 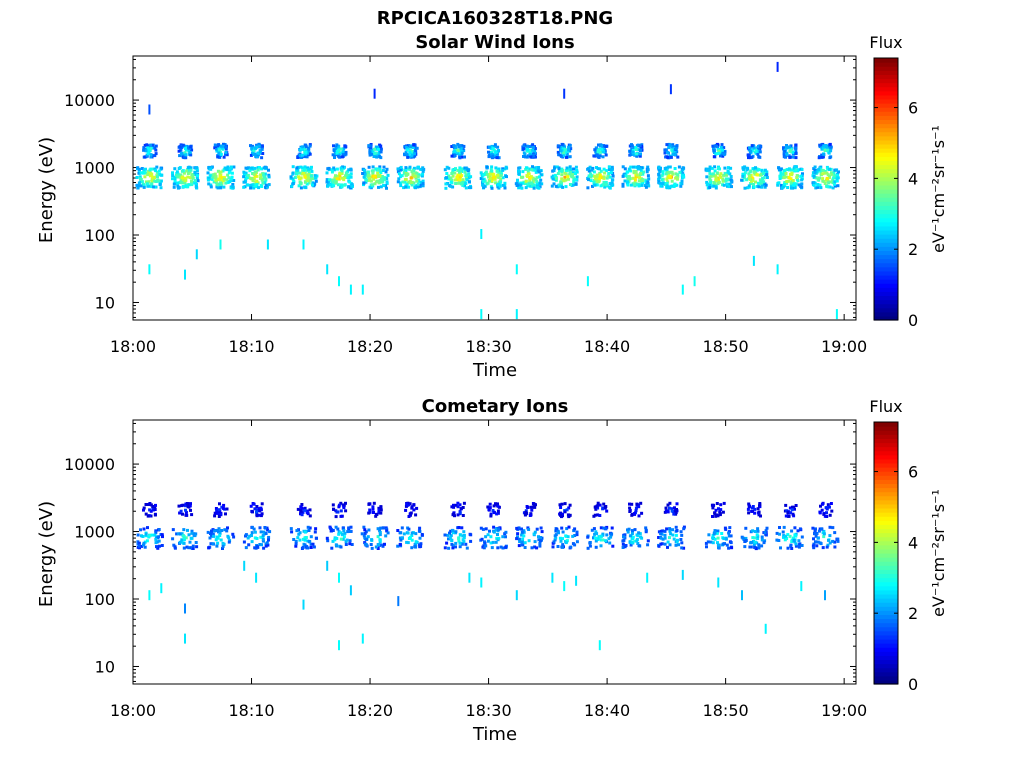 What do you see at coordinates (105, 302) in the screenshot?
I see `y-tick-label: 10` at bounding box center [105, 302].